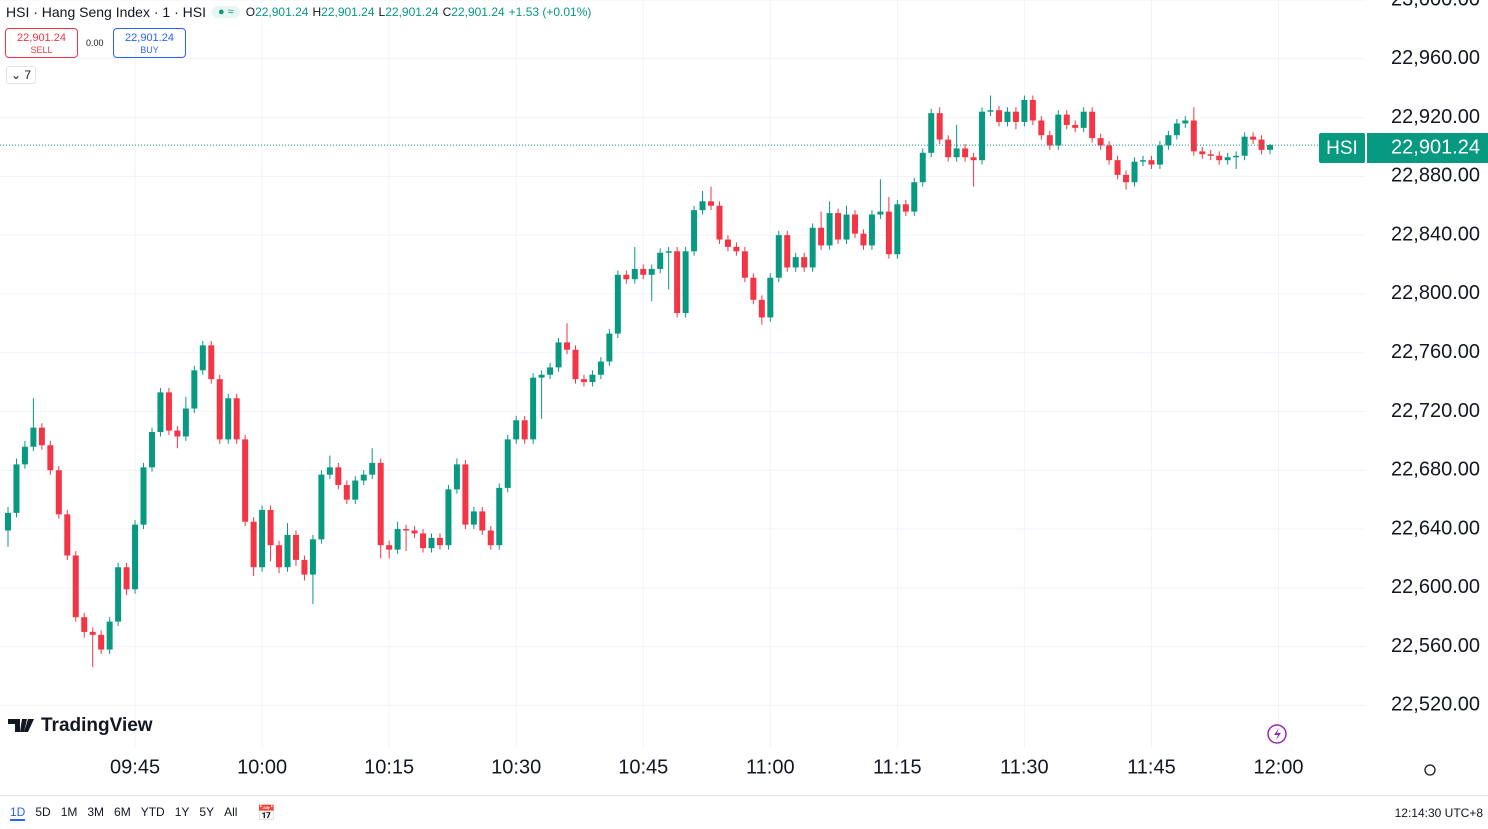 The height and width of the screenshot is (829, 1488). Describe the element at coordinates (348, 12) in the screenshot. I see `legend-value: 22,901.24` at that location.